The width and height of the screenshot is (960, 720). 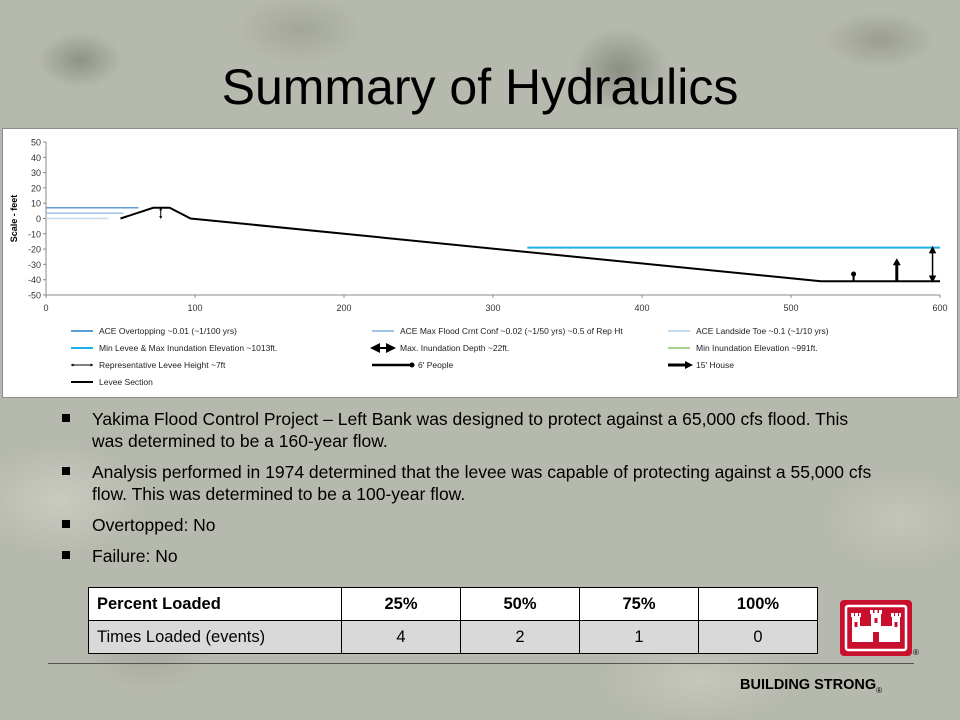 I want to click on table-cell: 4, so click(x=401, y=637).